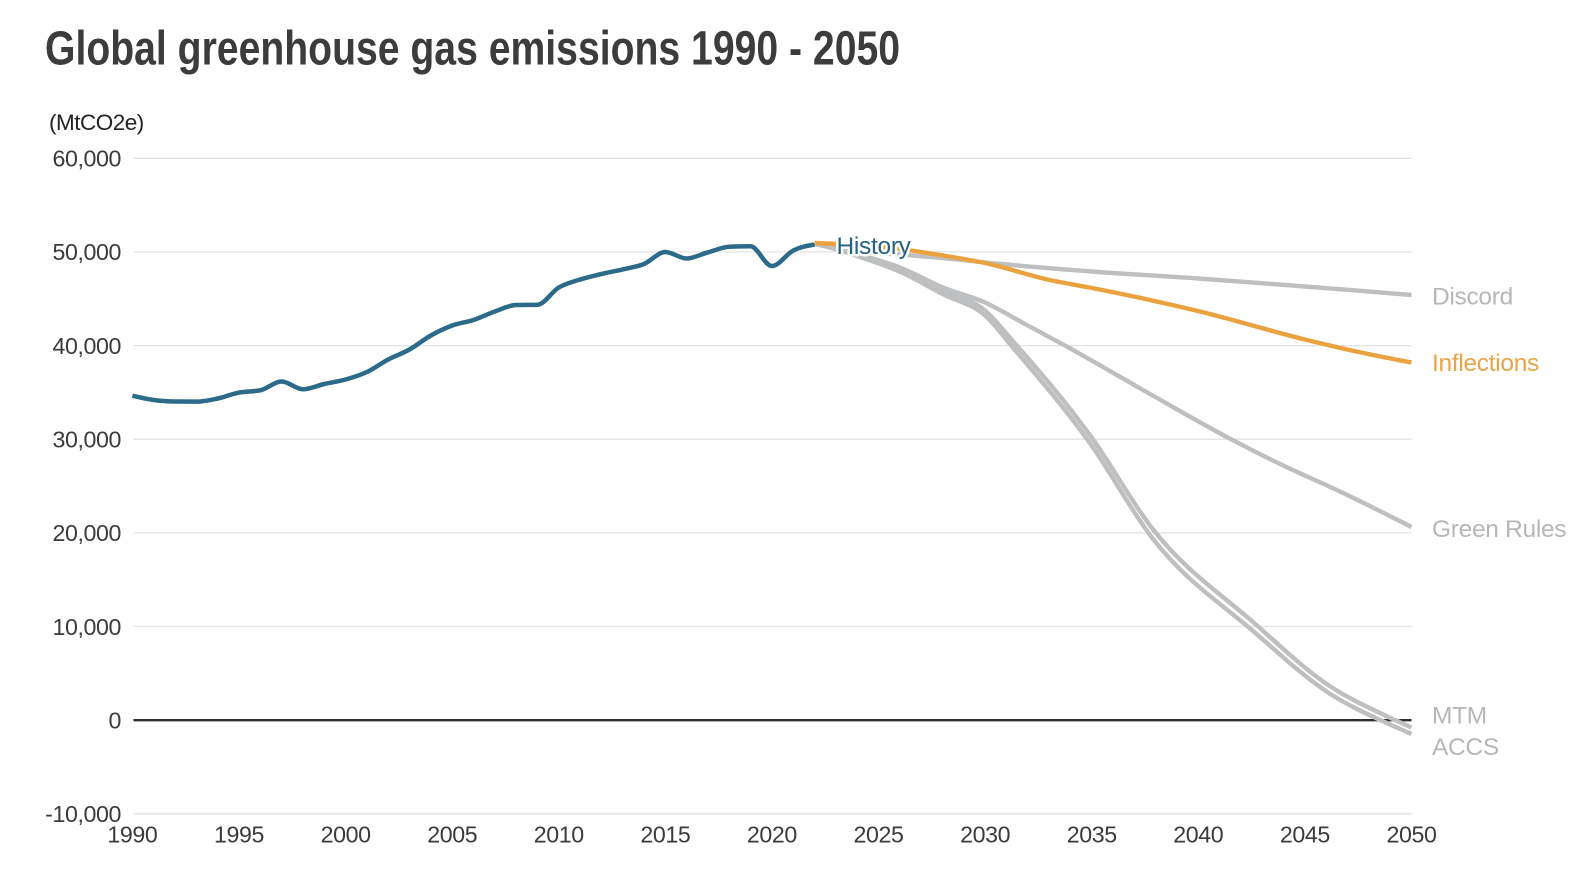  I want to click on svg-text: MTM, so click(1459, 716).